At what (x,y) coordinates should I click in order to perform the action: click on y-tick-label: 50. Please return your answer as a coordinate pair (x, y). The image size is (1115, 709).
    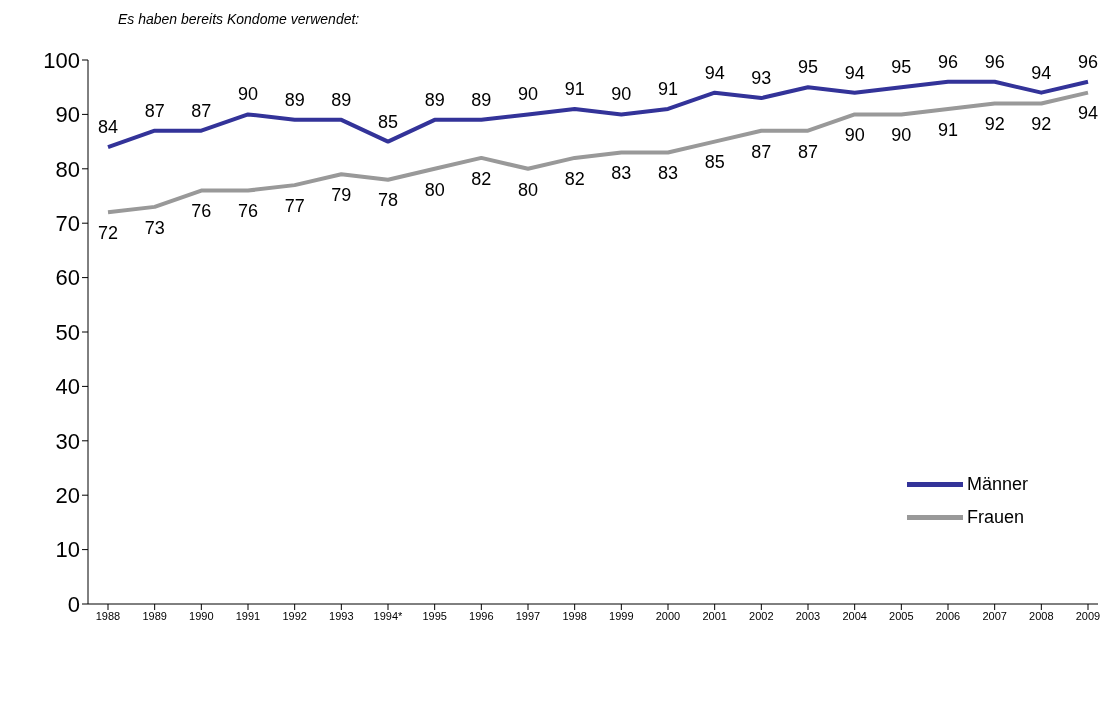
    Looking at the image, I should click on (67, 332).